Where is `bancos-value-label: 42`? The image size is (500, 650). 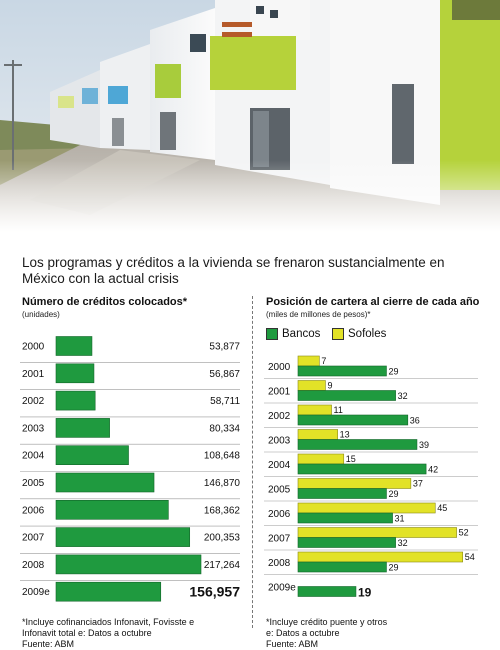 bancos-value-label: 42 is located at coordinates (433, 470).